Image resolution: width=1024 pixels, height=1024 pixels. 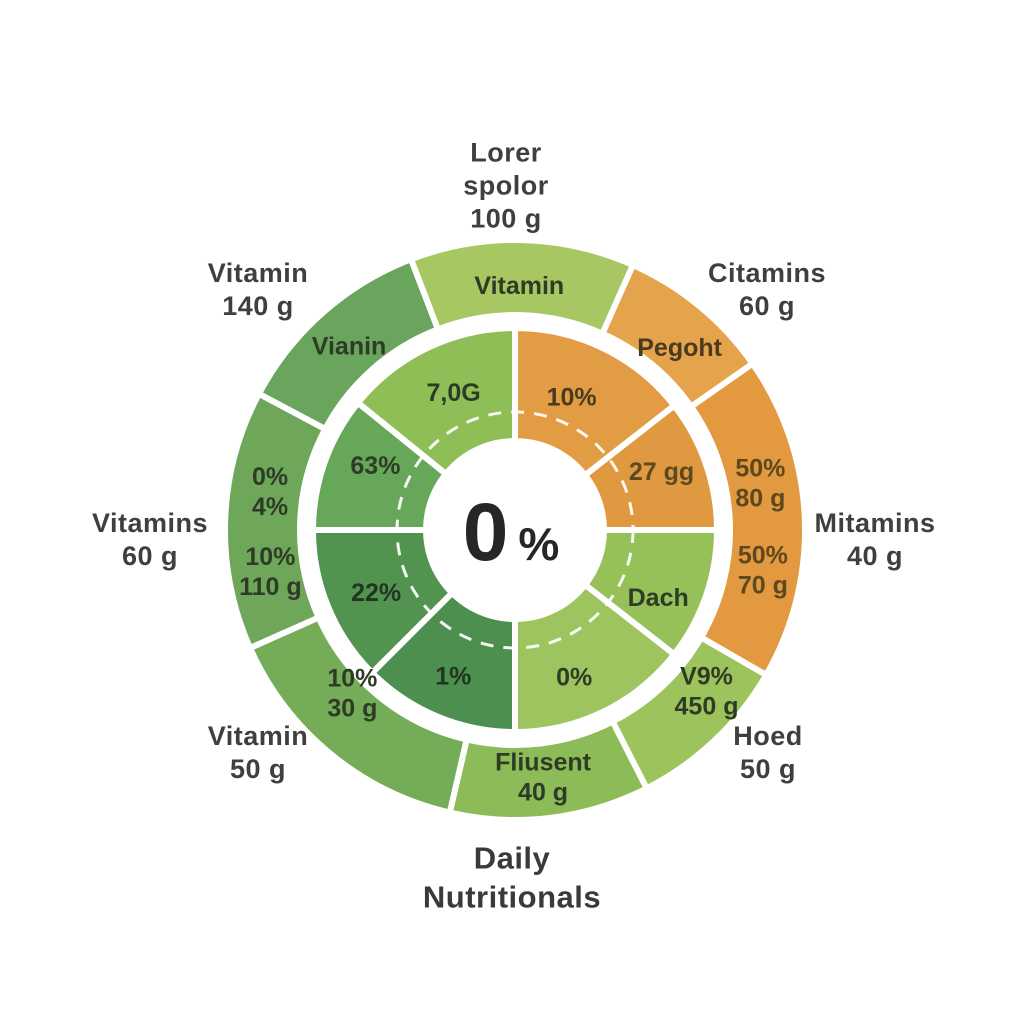 I want to click on inner-label-i-63: 63%, so click(x=375, y=466).